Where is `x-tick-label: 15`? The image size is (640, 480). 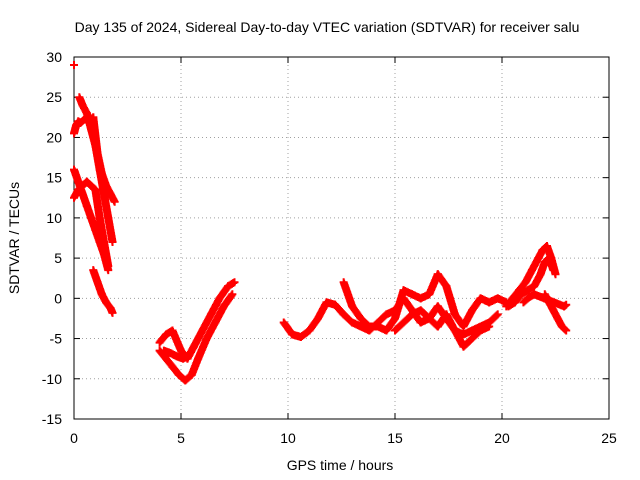 x-tick-label: 15 is located at coordinates (395, 438).